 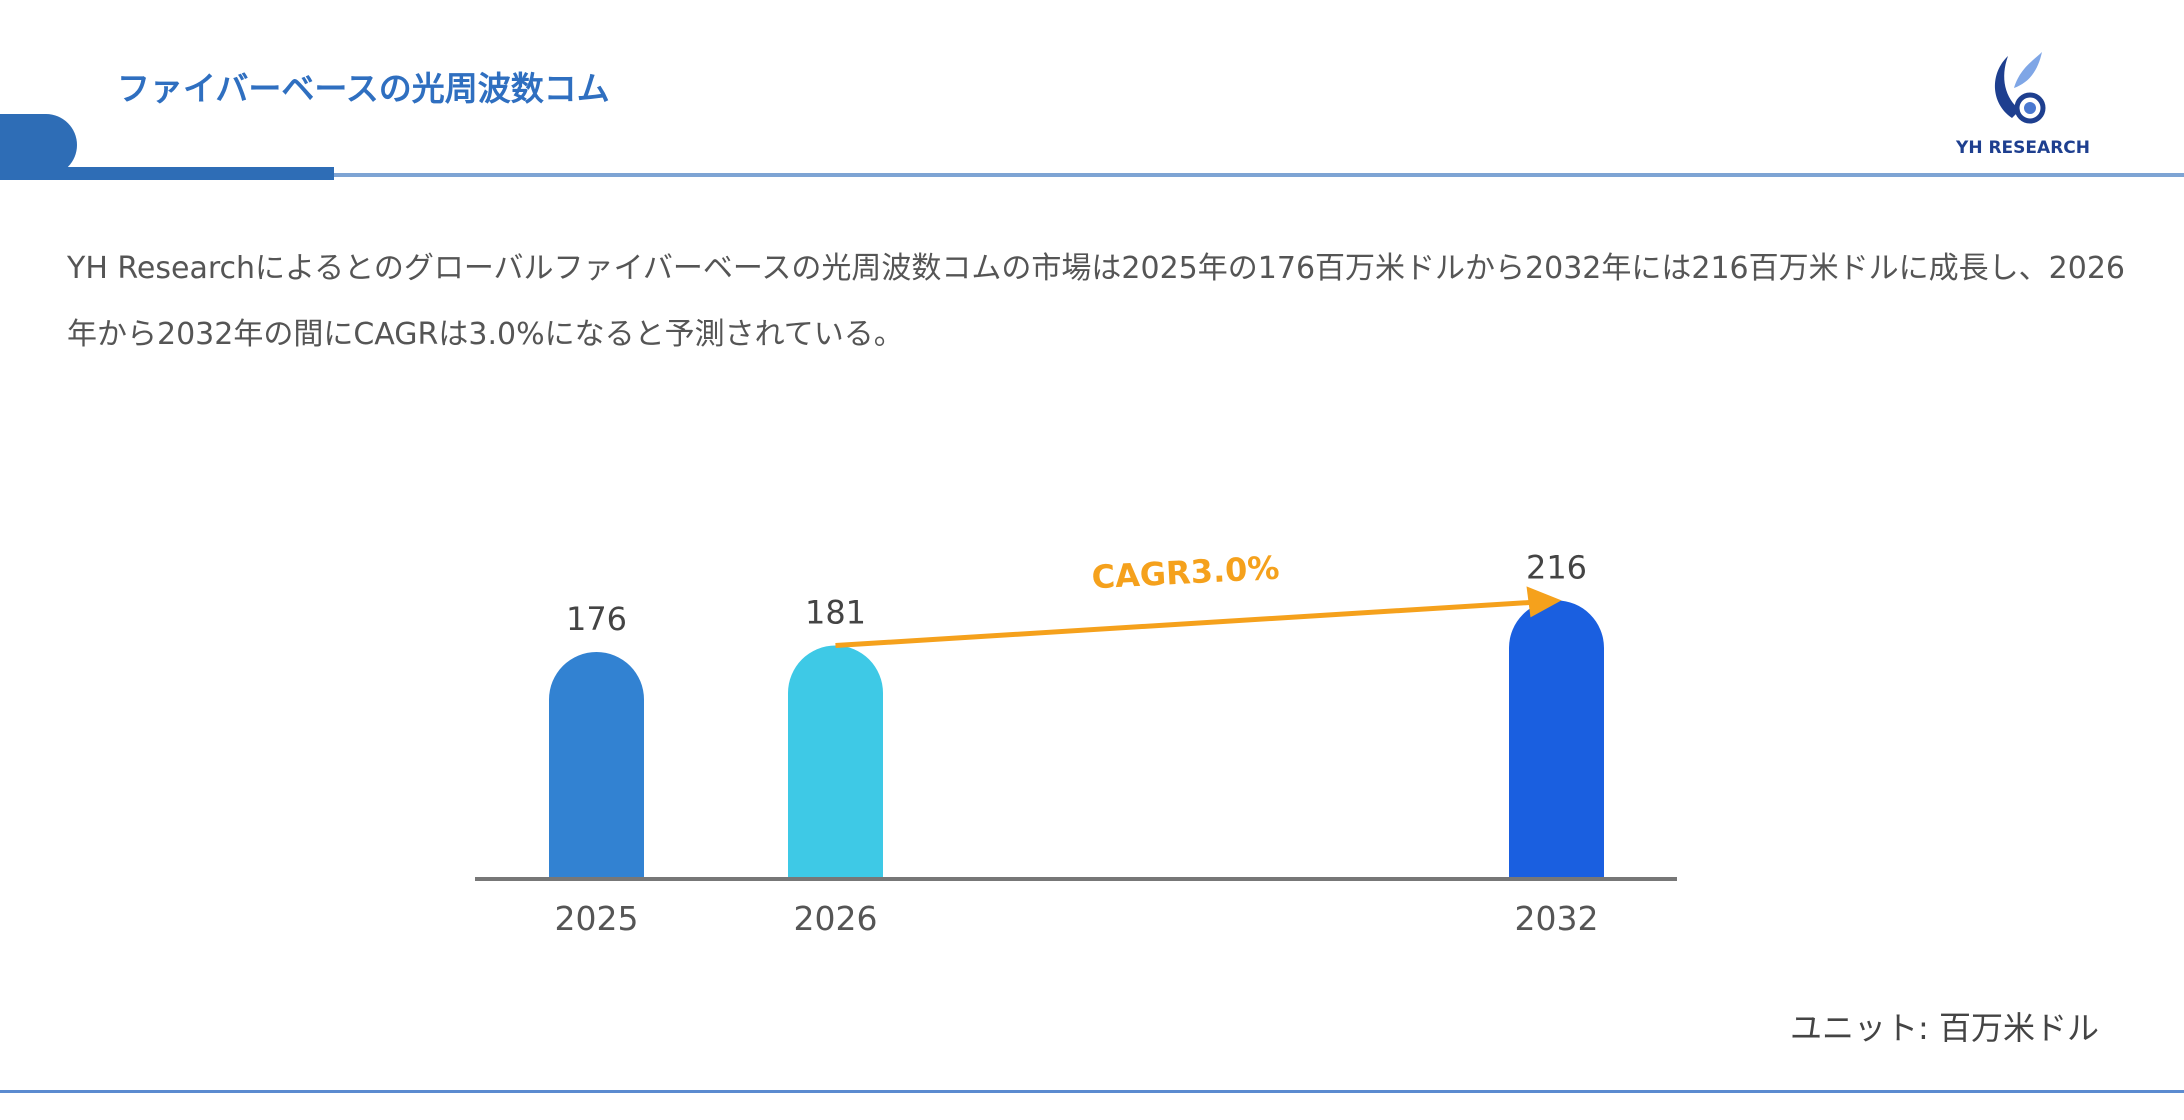 What do you see at coordinates (1556, 739) in the screenshot?
I see `bar-2032` at bounding box center [1556, 739].